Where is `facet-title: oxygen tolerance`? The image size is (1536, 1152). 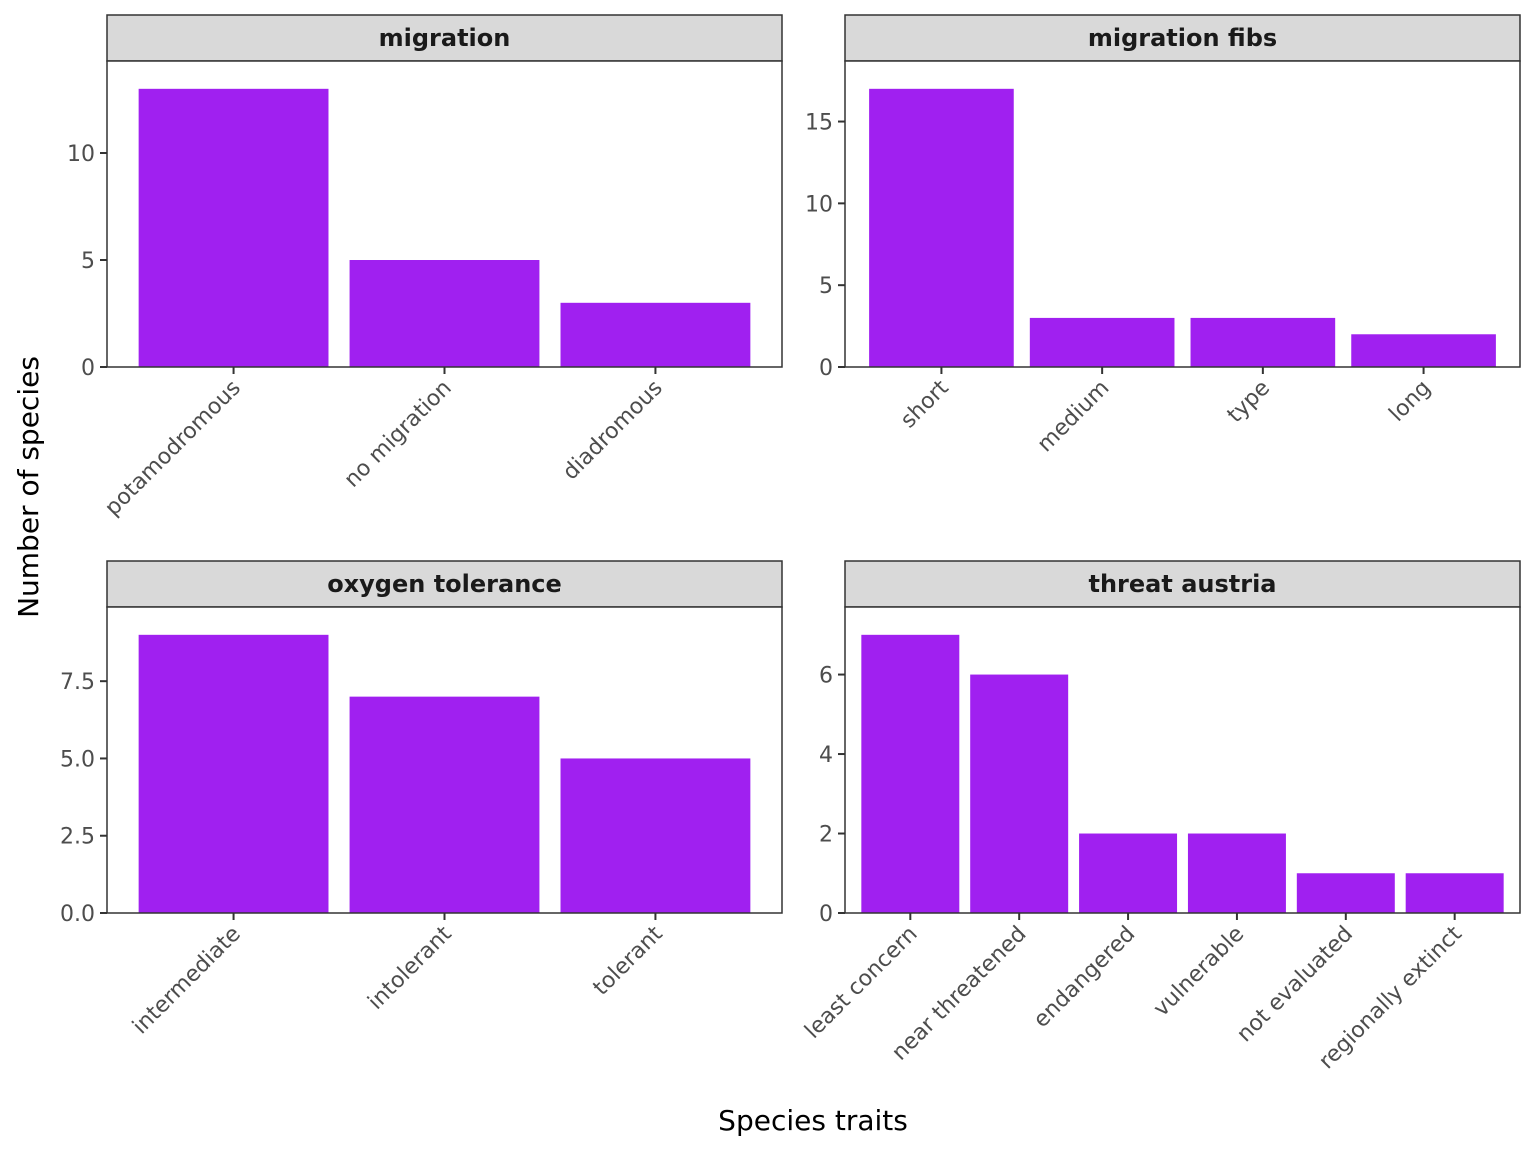
facet-title: oxygen tolerance is located at coordinates (444, 584).